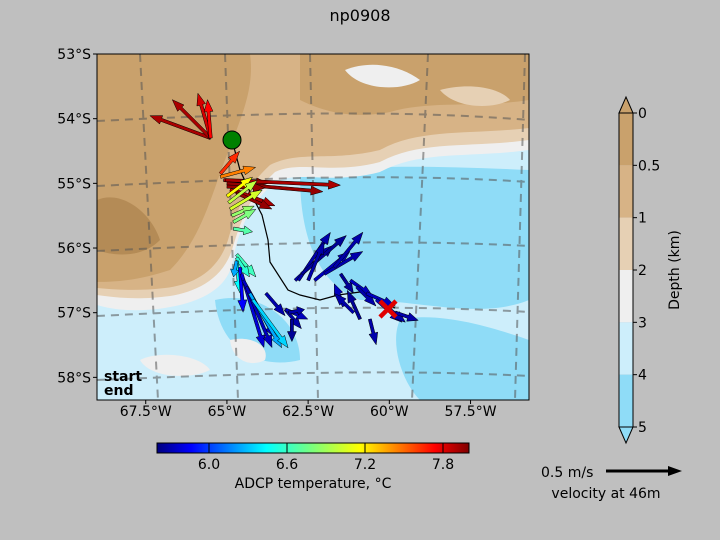 The width and height of the screenshot is (720, 540). Describe the element at coordinates (123, 377) in the screenshot. I see `legend-start: start` at that location.